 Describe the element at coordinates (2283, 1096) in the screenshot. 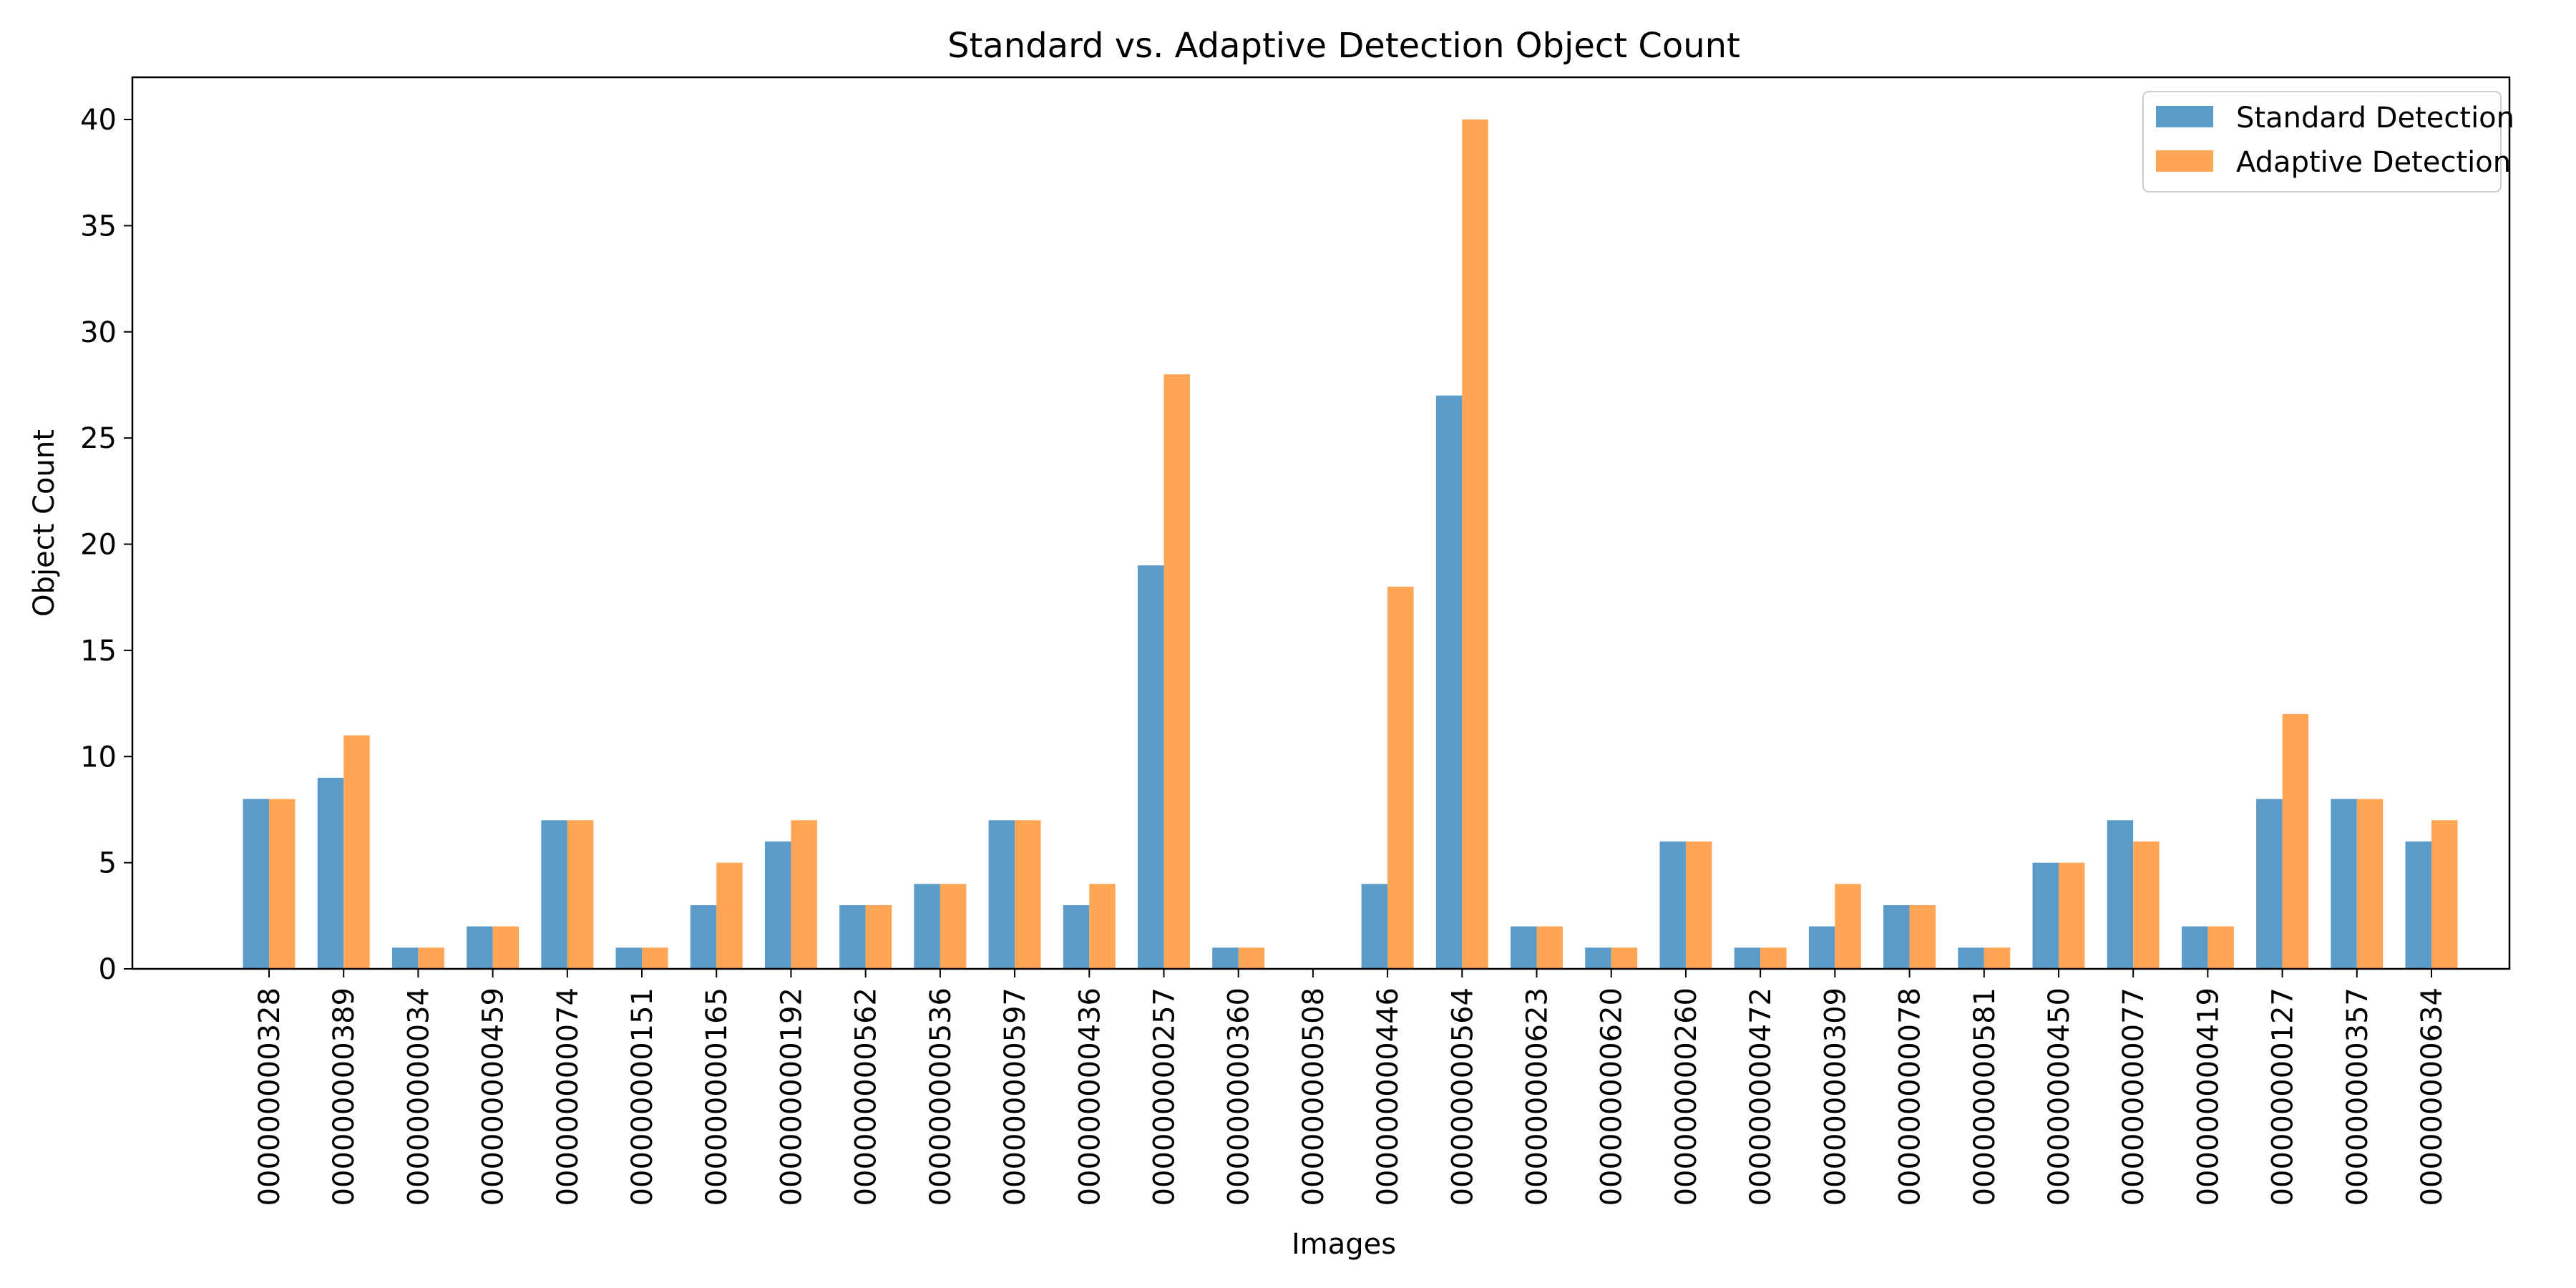

I see `x-tick-label-000000000127: 000000000127` at that location.